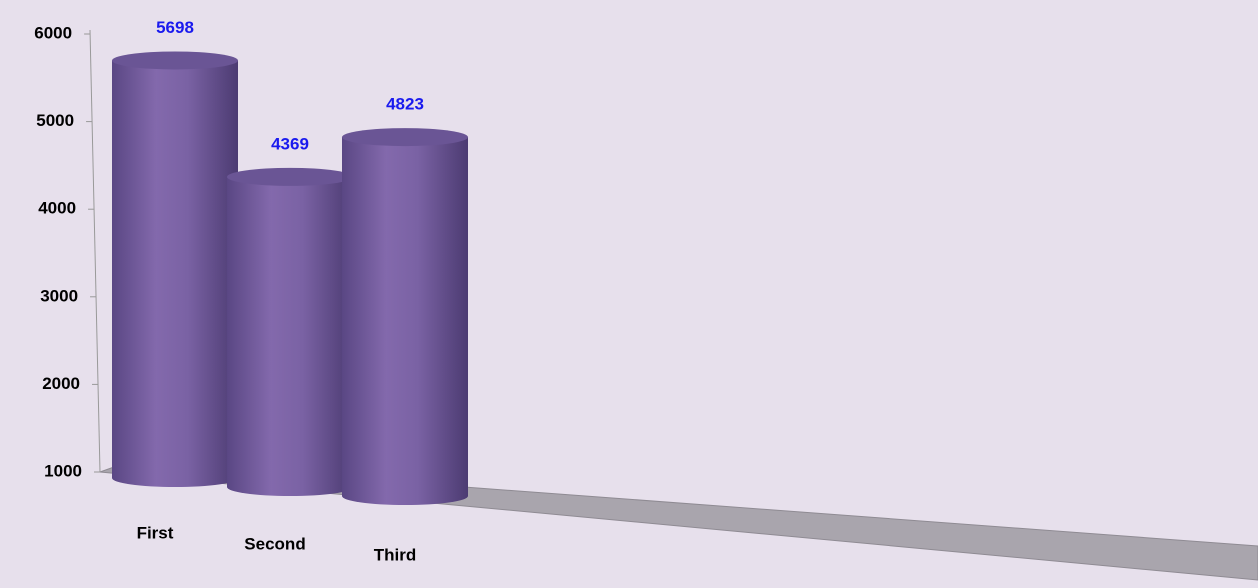 Image resolution: width=1258 pixels, height=588 pixels. Describe the element at coordinates (155, 532) in the screenshot. I see `x-tick-label: First` at that location.